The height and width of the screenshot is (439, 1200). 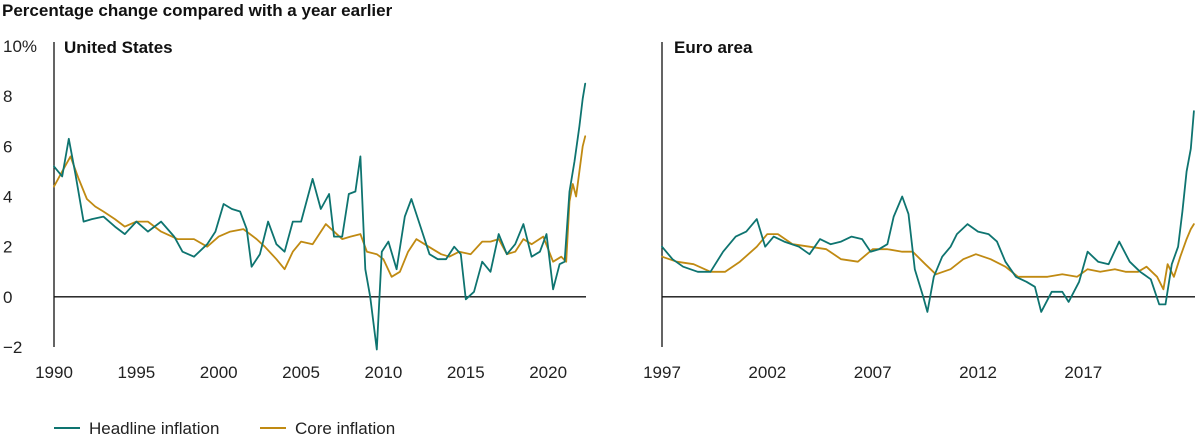 I want to click on panel-title-united-states: United States, so click(x=118, y=47).